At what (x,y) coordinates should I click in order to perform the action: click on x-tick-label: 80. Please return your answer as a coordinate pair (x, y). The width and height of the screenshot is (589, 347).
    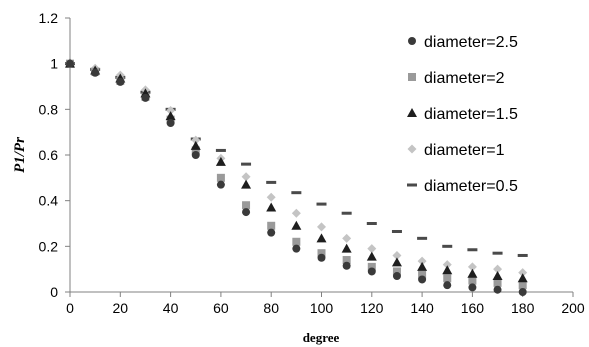
    Looking at the image, I should click on (271, 308).